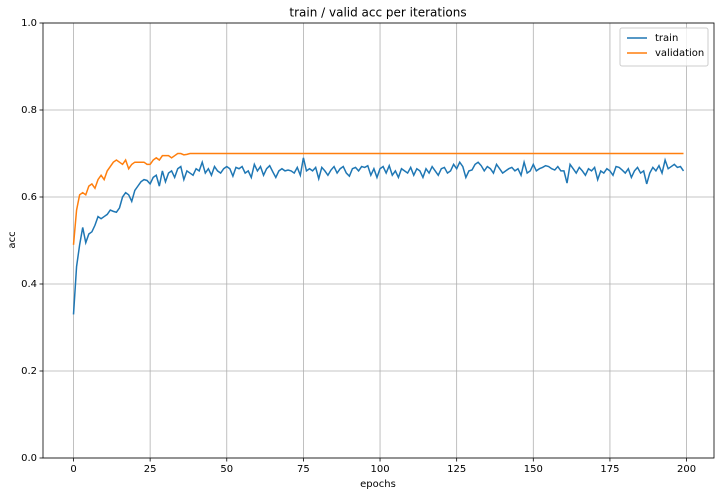 This screenshot has height=496, width=720. Describe the element at coordinates (686, 469) in the screenshot. I see `x-tick-label: 200` at that location.